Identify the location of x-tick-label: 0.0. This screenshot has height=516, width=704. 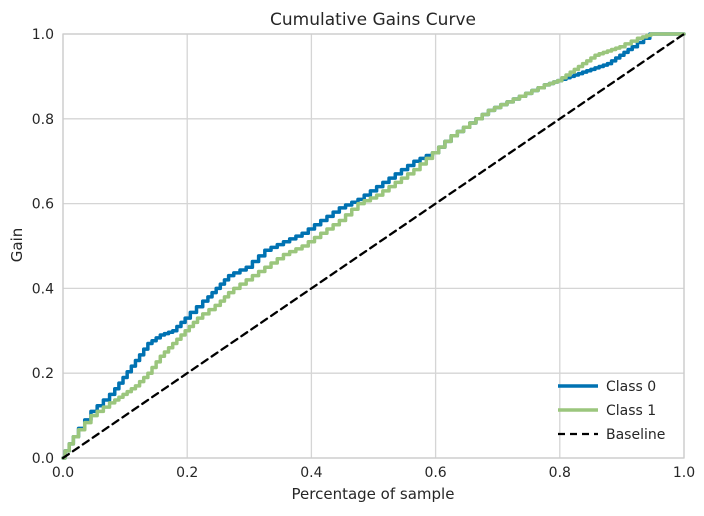
(63, 473).